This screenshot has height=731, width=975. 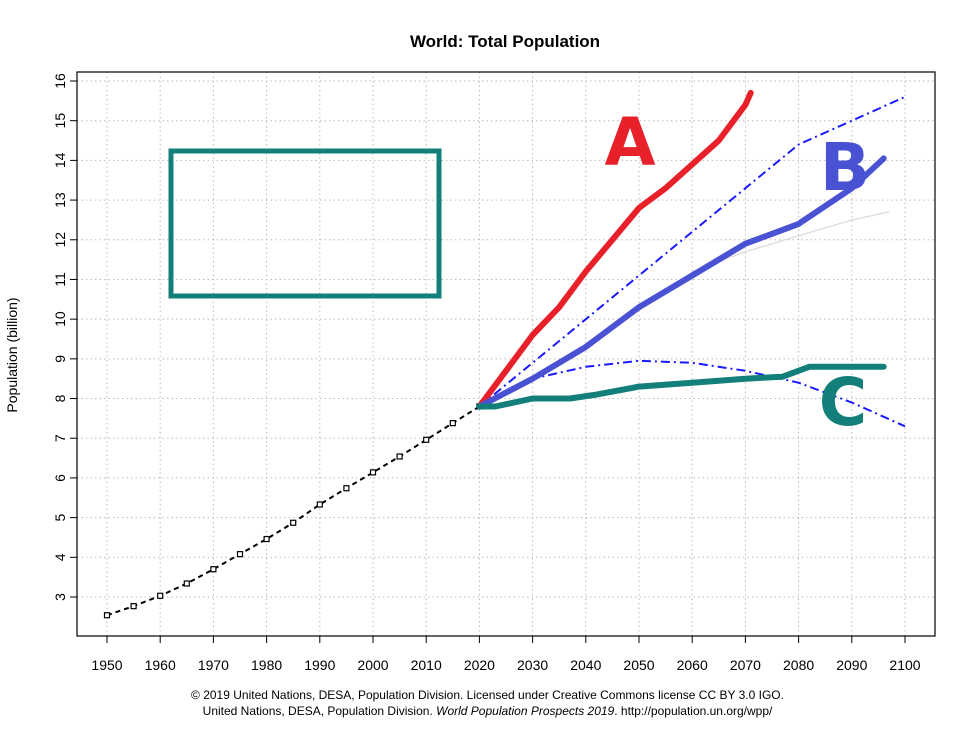 What do you see at coordinates (60, 200) in the screenshot?
I see `y-tick-label: 13` at bounding box center [60, 200].